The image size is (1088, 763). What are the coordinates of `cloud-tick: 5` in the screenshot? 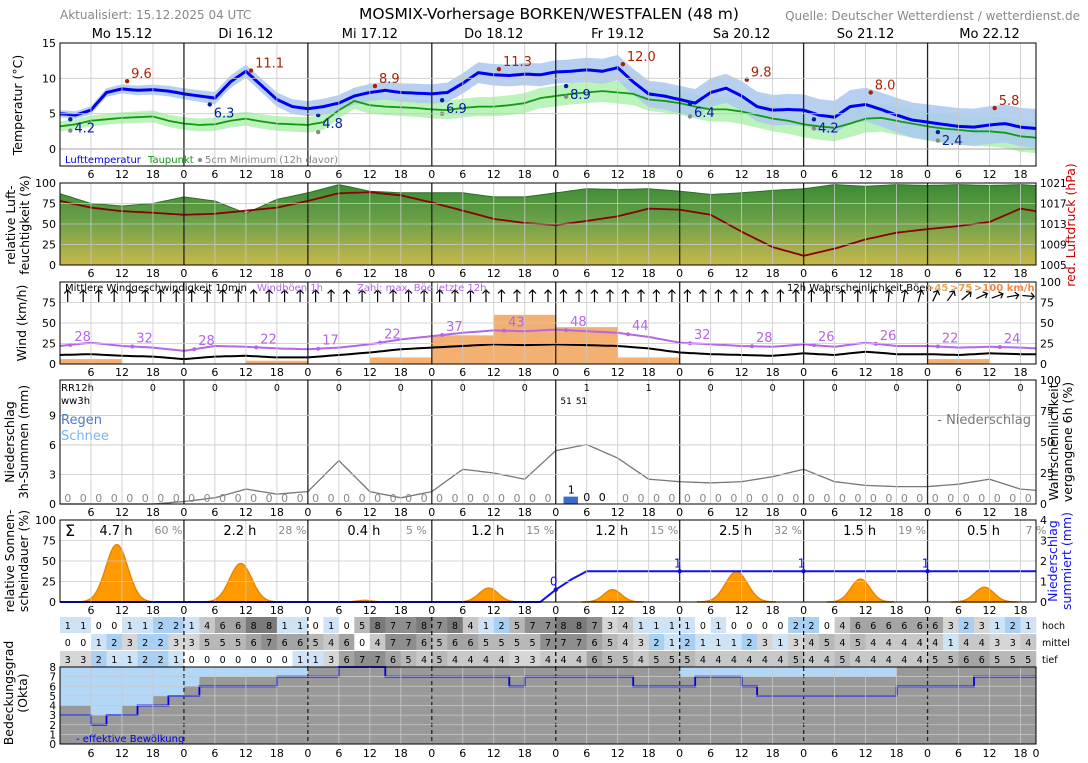 It's located at (52, 697).